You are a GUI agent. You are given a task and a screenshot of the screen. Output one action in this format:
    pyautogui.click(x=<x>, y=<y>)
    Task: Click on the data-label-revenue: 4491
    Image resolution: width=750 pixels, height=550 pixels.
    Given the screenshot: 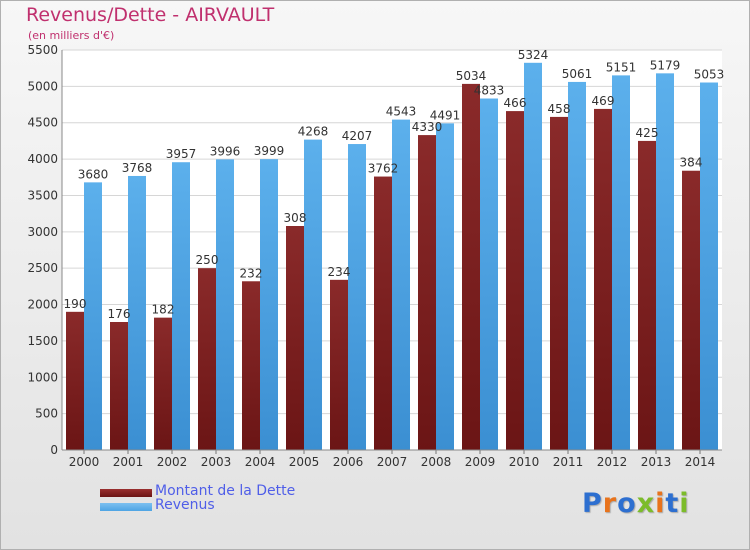 What is the action you would take?
    pyautogui.click(x=445, y=115)
    